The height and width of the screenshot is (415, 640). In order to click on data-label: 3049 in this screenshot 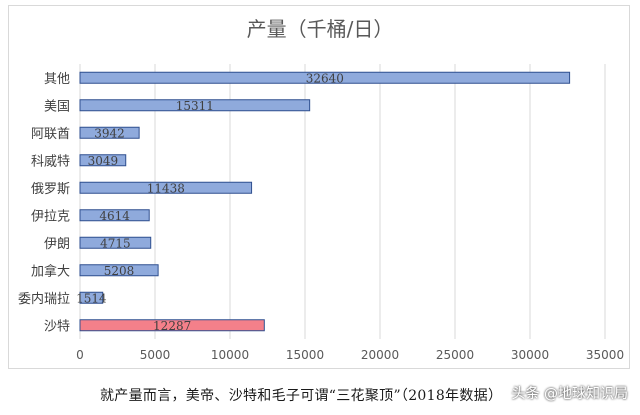, I will do `click(103, 161)`.